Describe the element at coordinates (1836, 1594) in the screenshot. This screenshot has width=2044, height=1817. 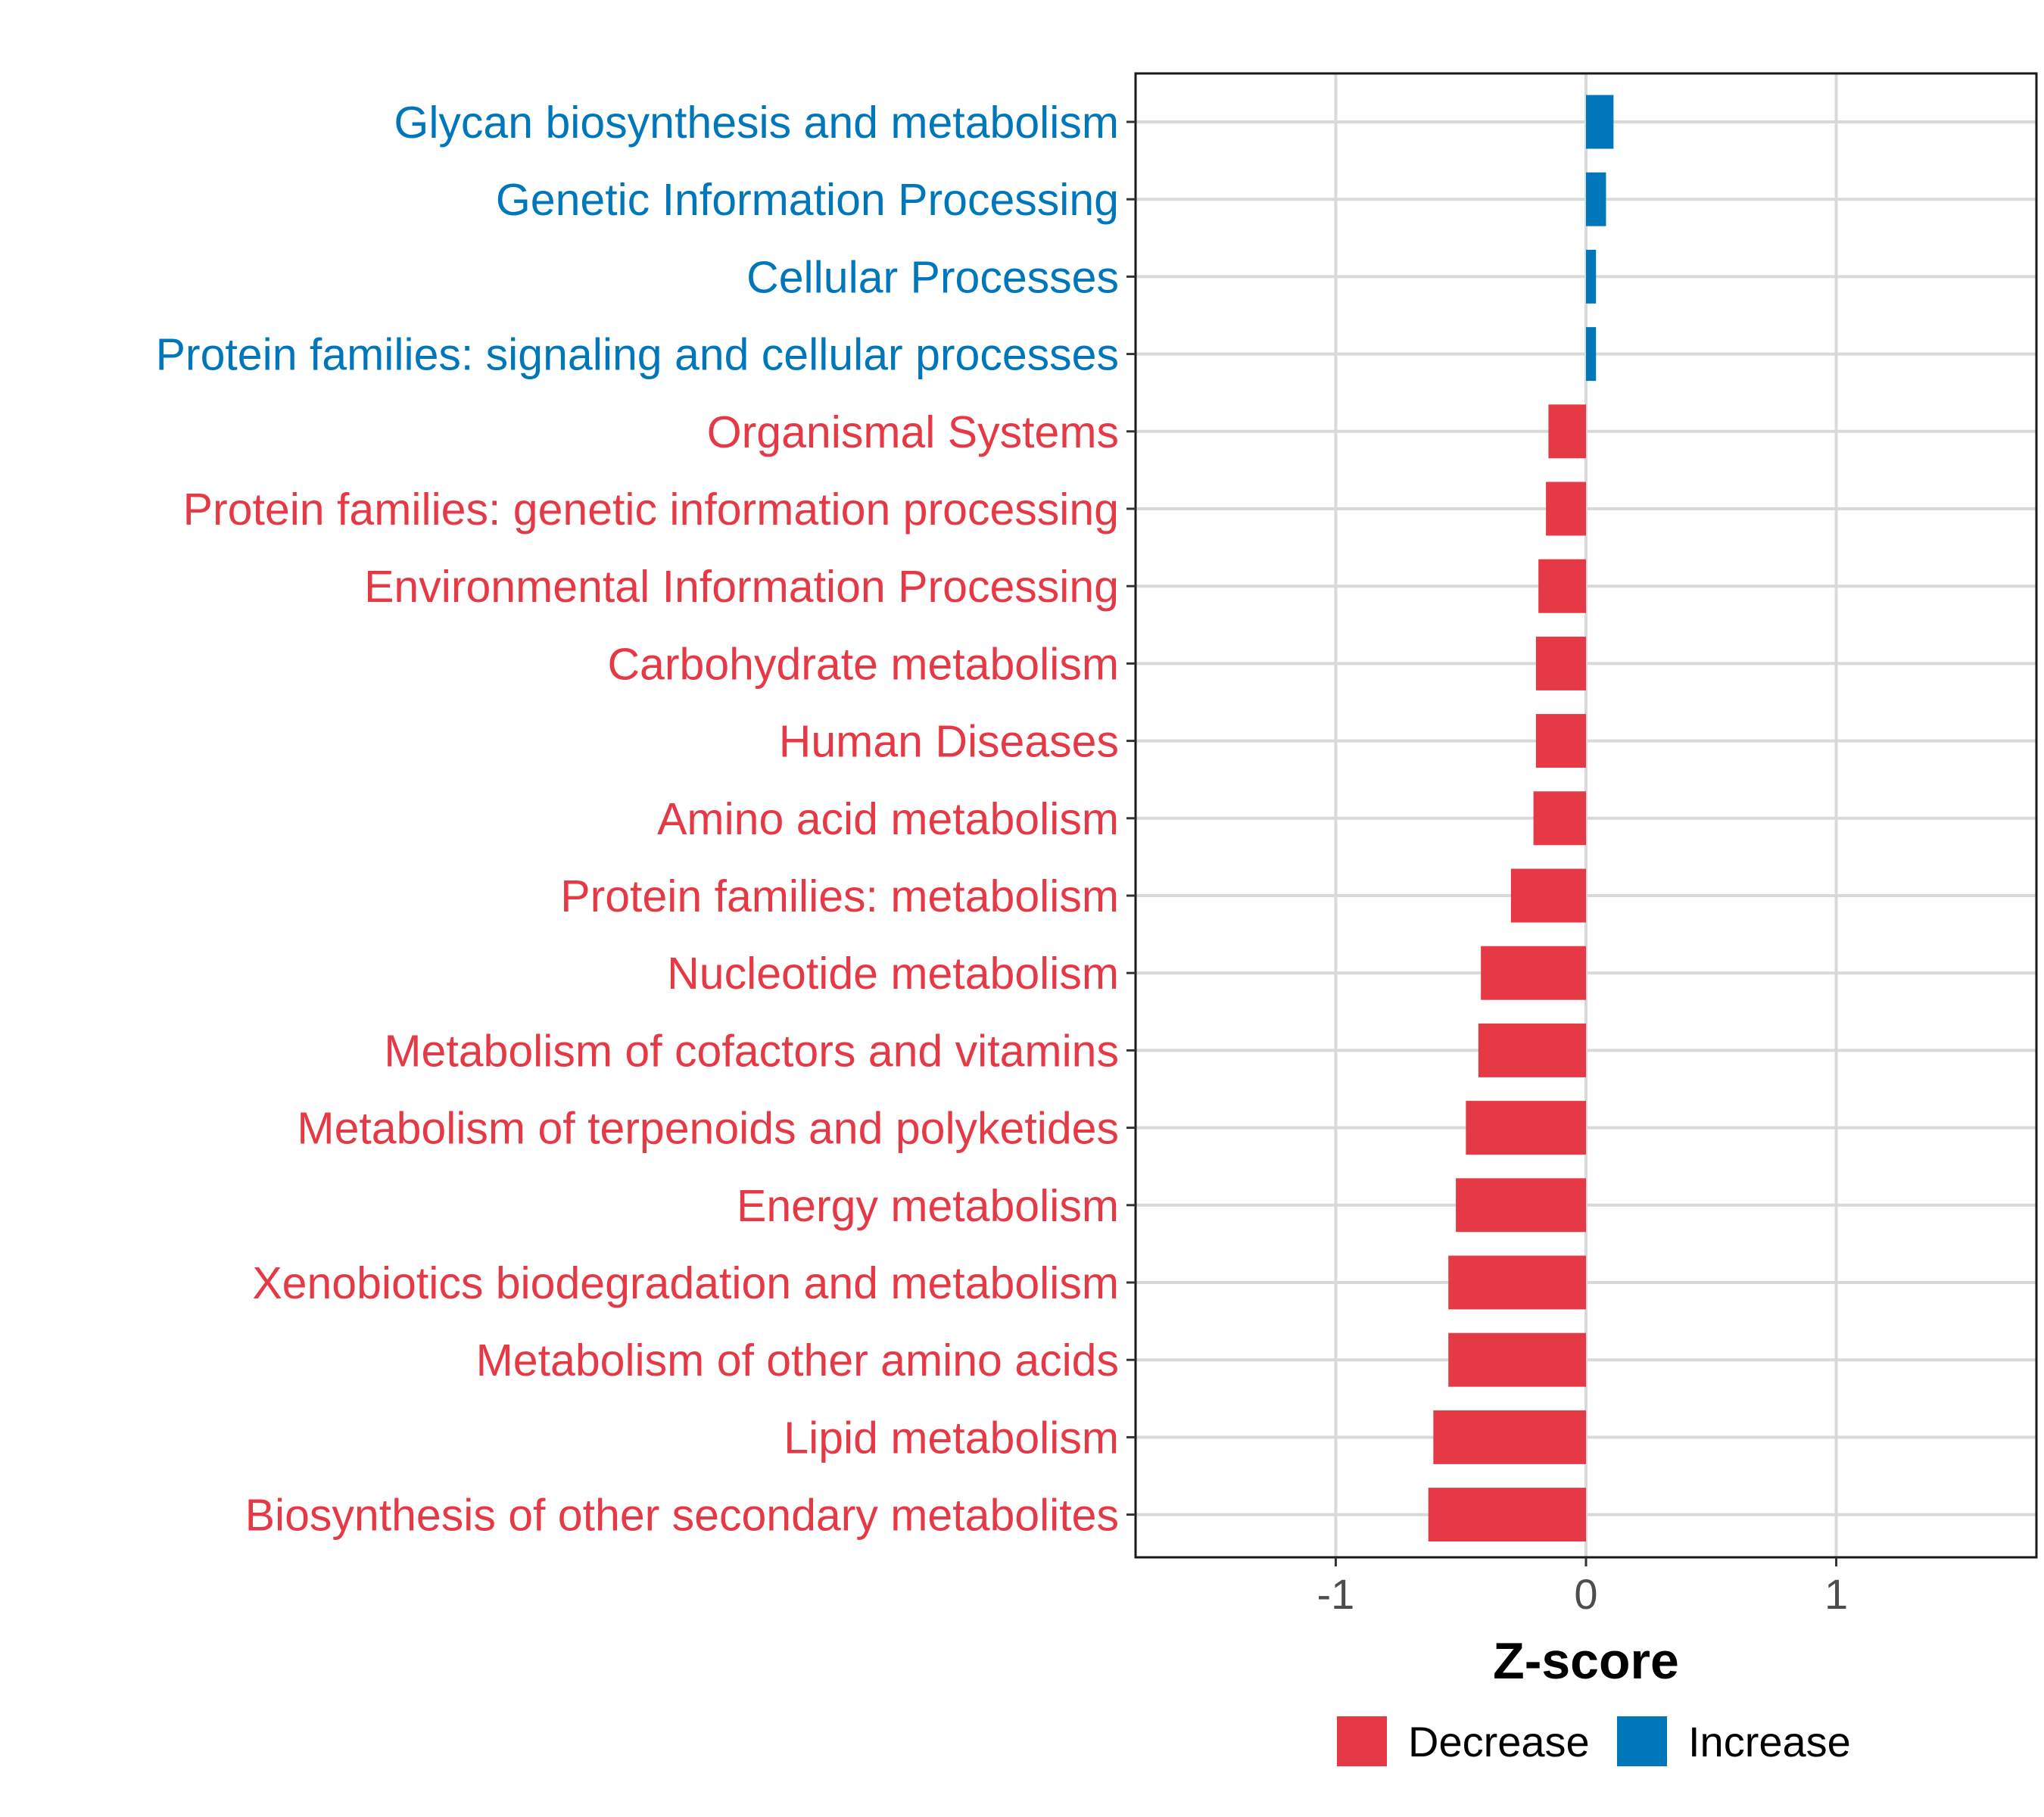
I see `x-tick-label: 1` at that location.